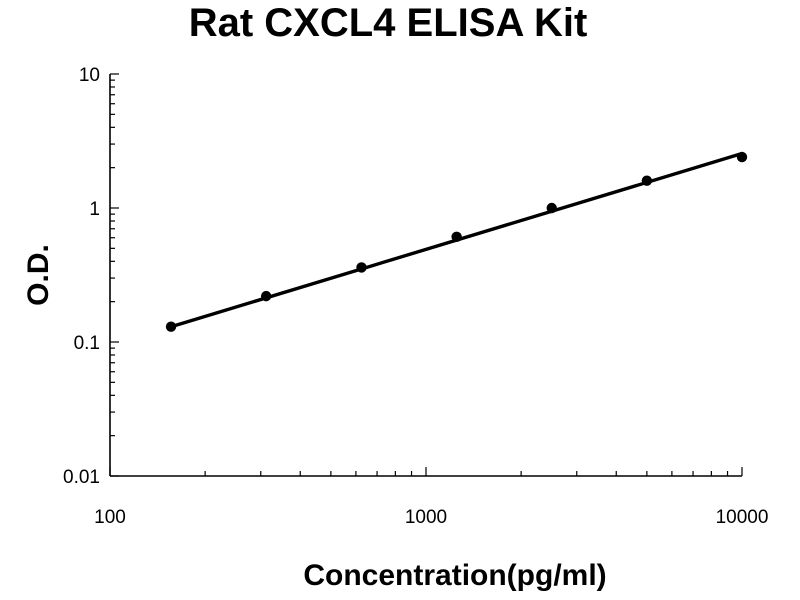 The height and width of the screenshot is (600, 800). I want to click on y-tick-label: 10, so click(89, 75).